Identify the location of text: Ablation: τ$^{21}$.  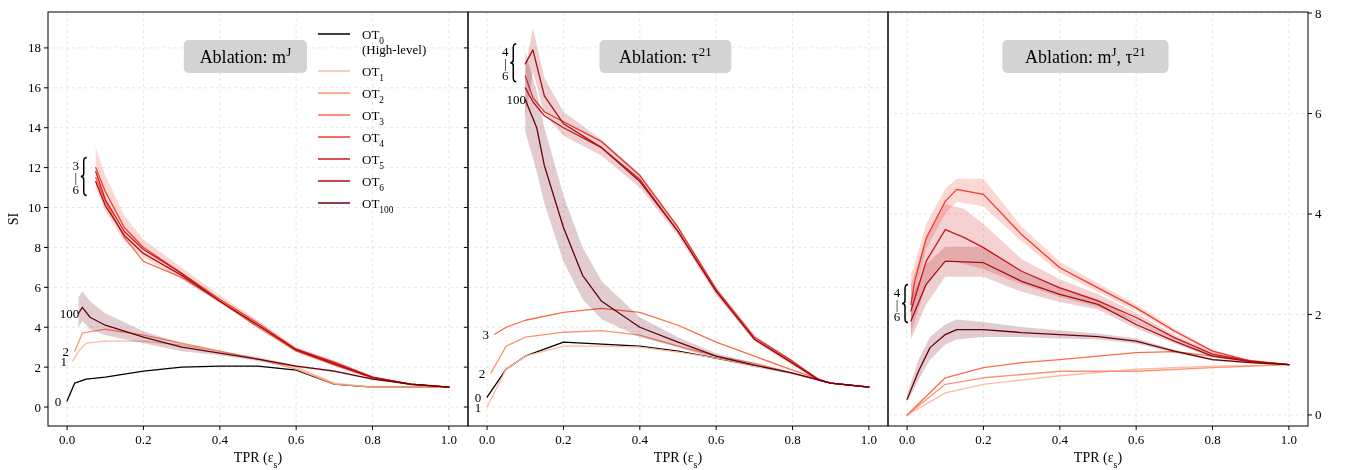
(665, 55).